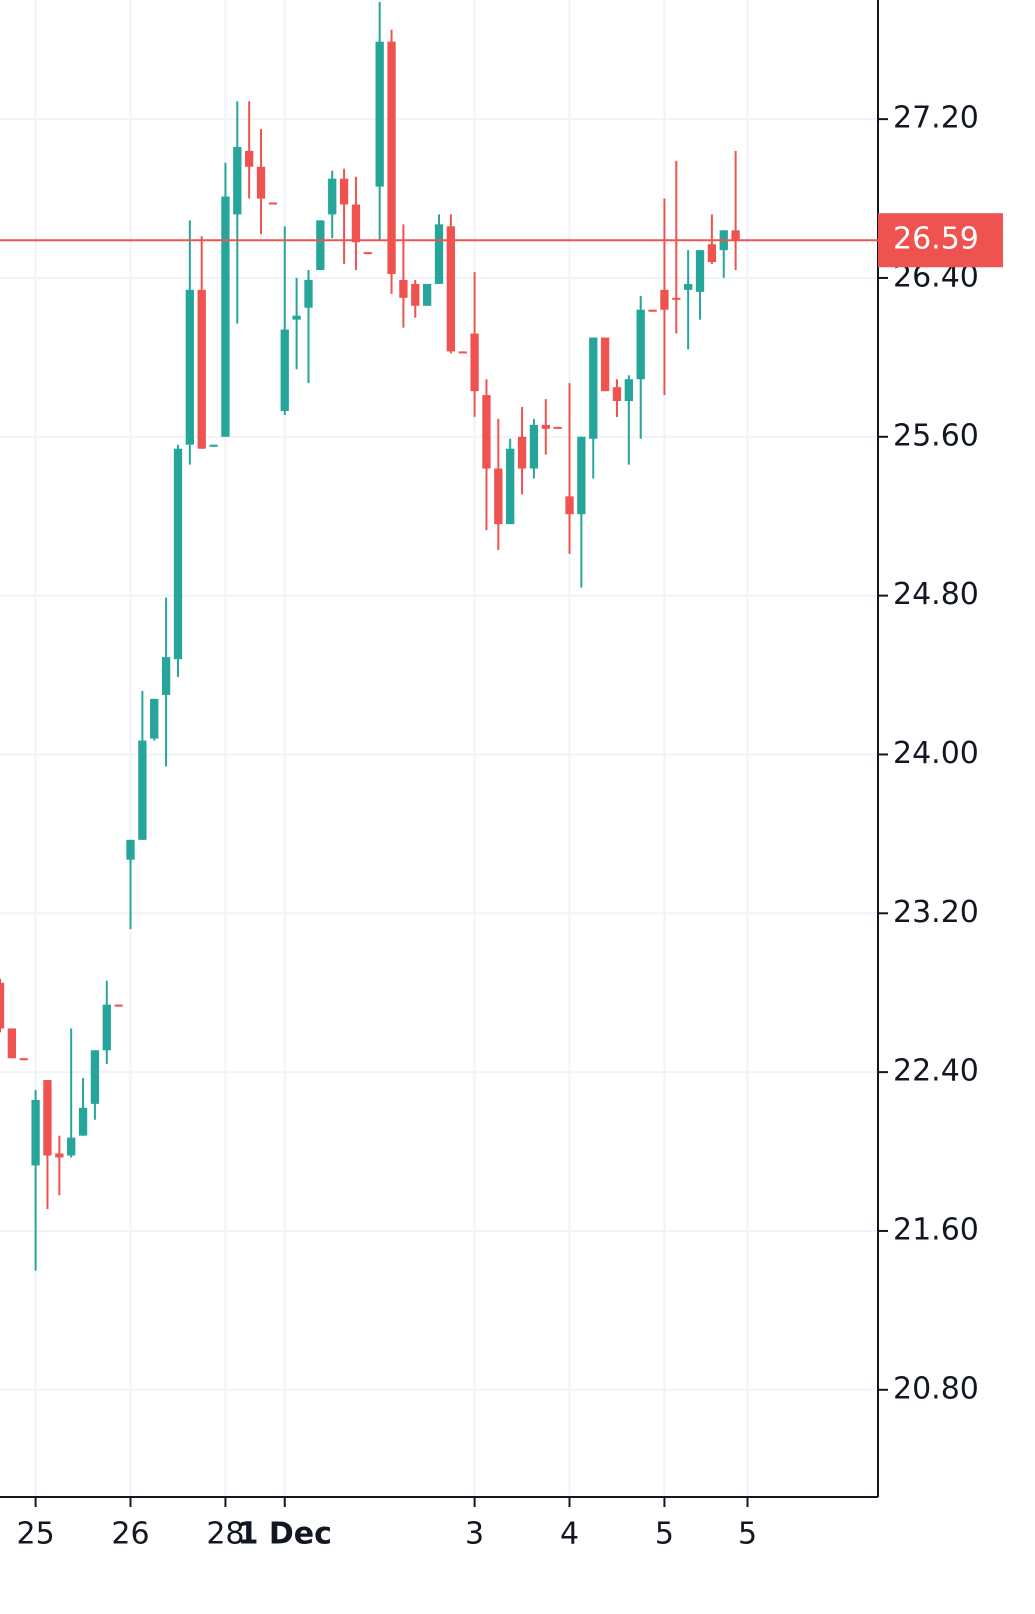 The width and height of the screenshot is (1035, 1614). What do you see at coordinates (569, 1534) in the screenshot?
I see `x-tick-label: 4` at bounding box center [569, 1534].